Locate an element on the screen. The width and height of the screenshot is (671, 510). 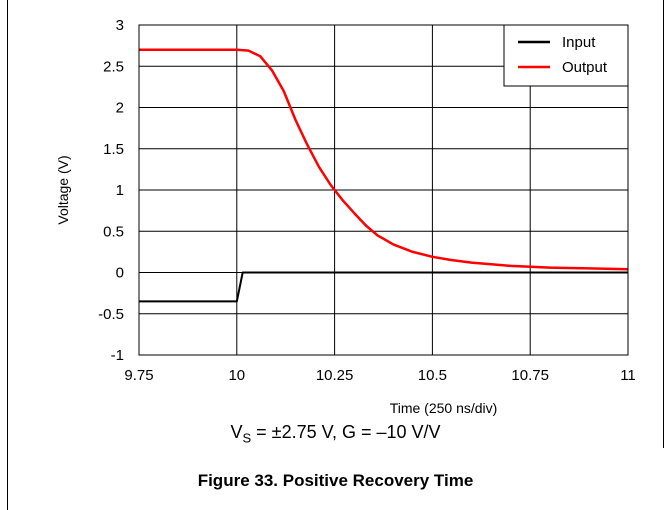
condition-subscript: S is located at coordinates (247, 438).